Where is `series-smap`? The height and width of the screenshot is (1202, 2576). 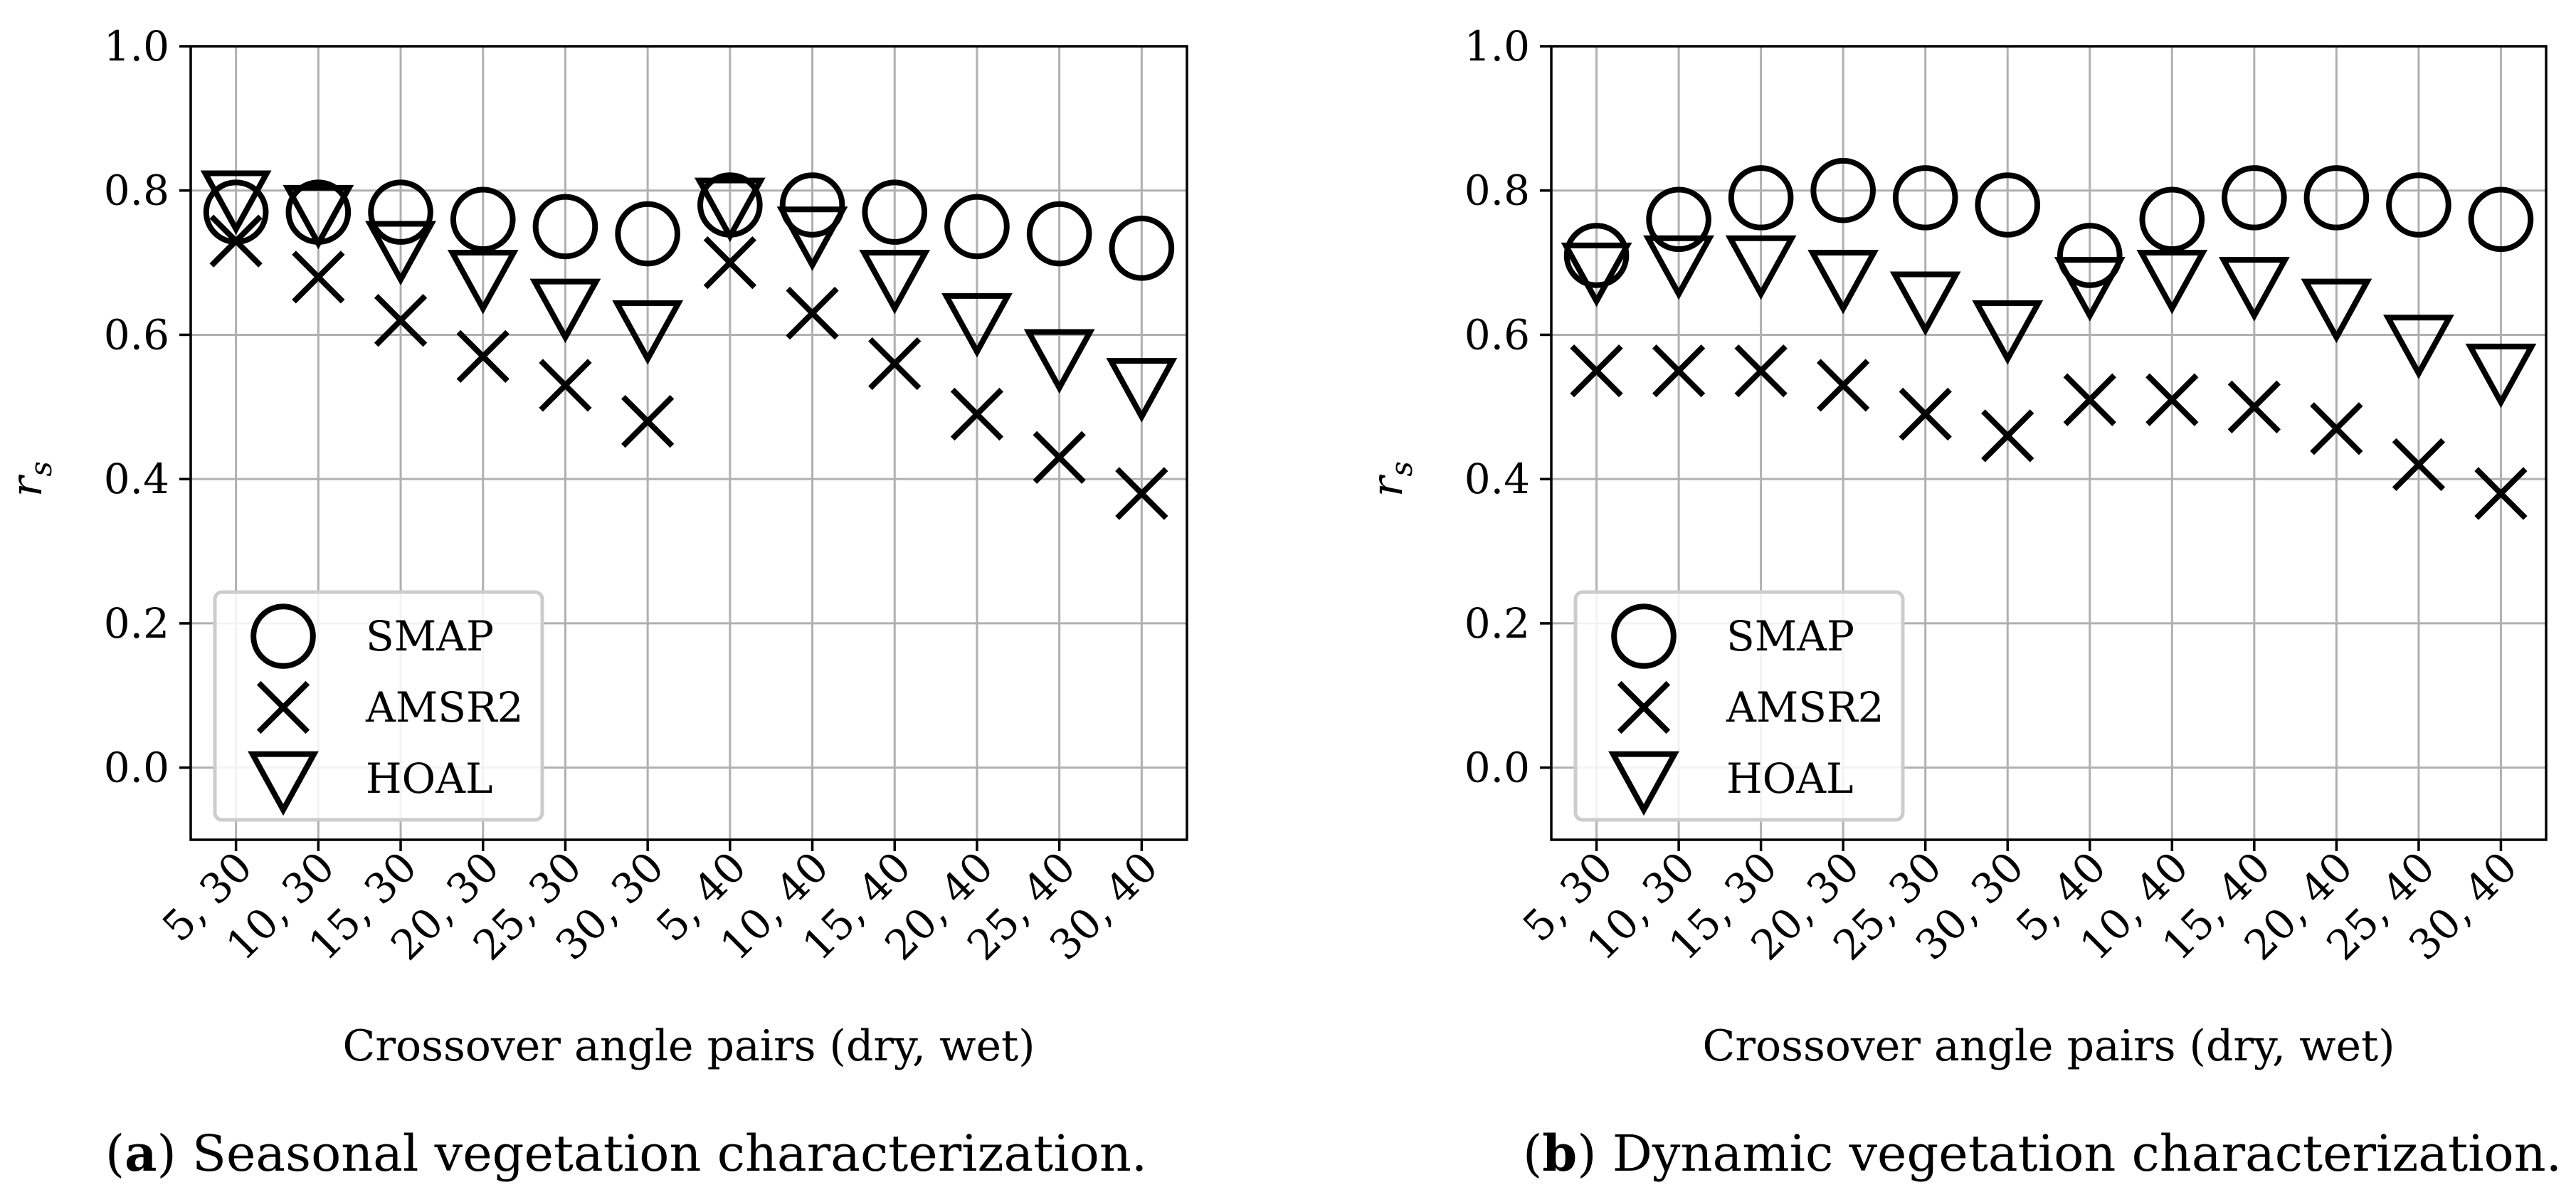
series-smap is located at coordinates (2048, 222).